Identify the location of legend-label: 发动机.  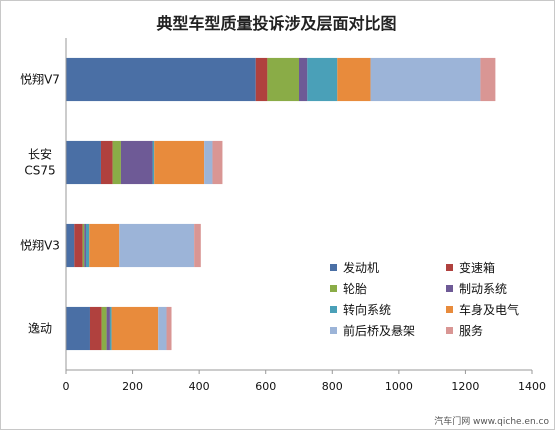
(361, 267).